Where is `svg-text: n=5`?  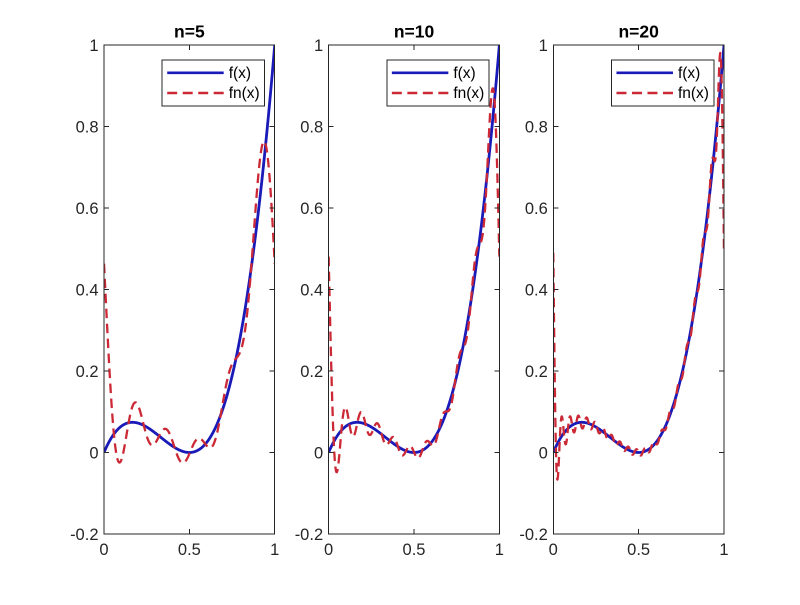
svg-text: n=5 is located at coordinates (189, 32).